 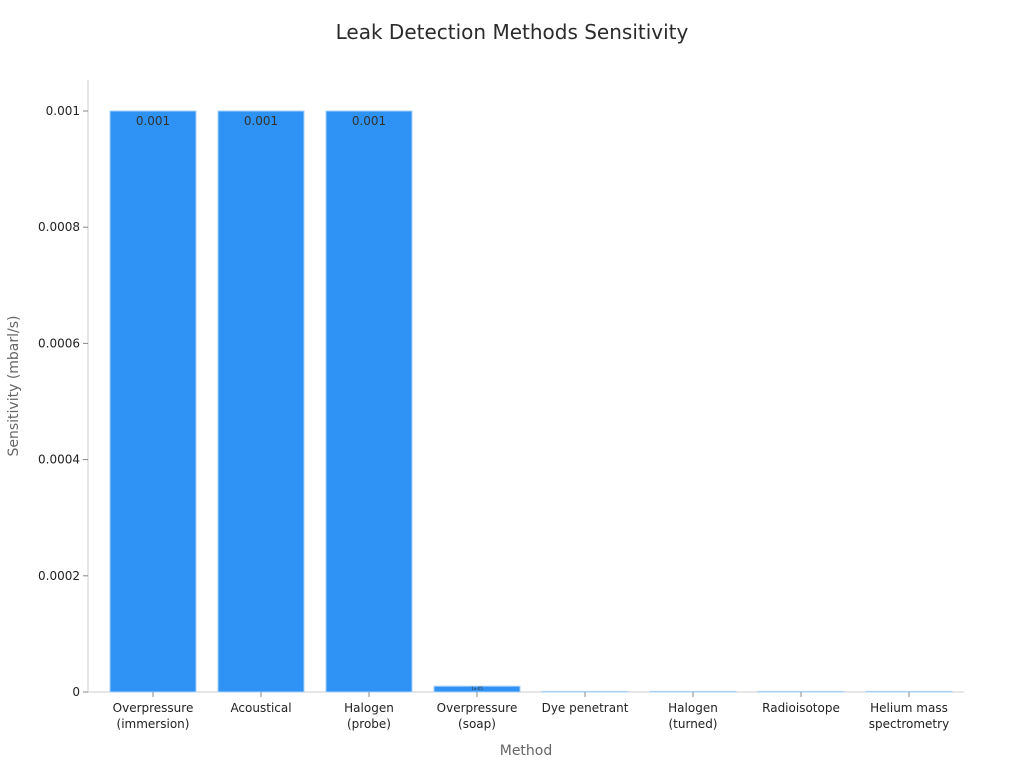 I want to click on x-tick-label: Dye penetrant, so click(x=585, y=708).